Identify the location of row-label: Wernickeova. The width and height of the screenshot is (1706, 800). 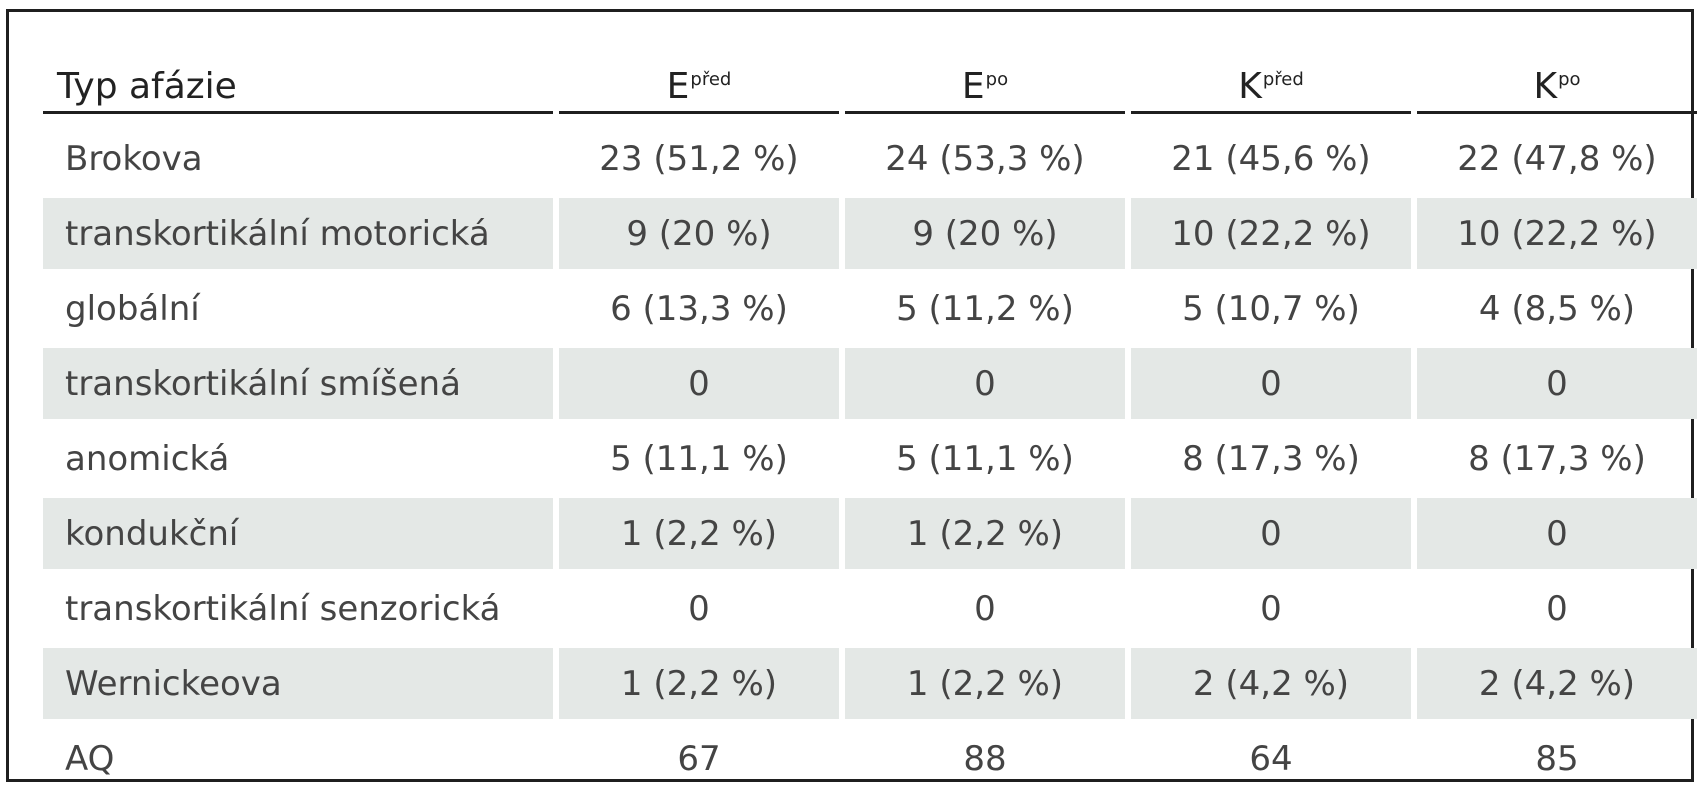
(298, 683).